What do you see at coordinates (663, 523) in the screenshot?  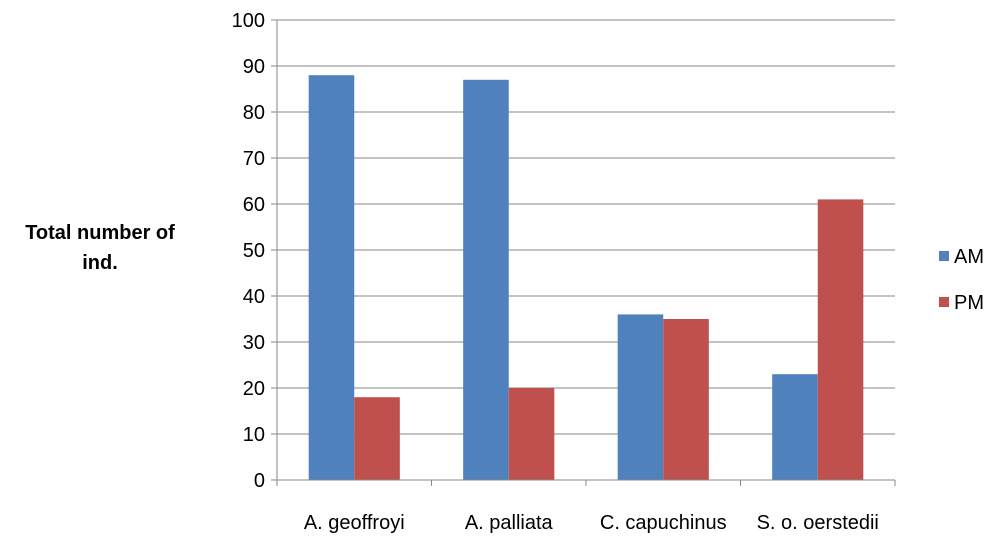 I see `x-tick-label: C. capuchinus` at bounding box center [663, 523].